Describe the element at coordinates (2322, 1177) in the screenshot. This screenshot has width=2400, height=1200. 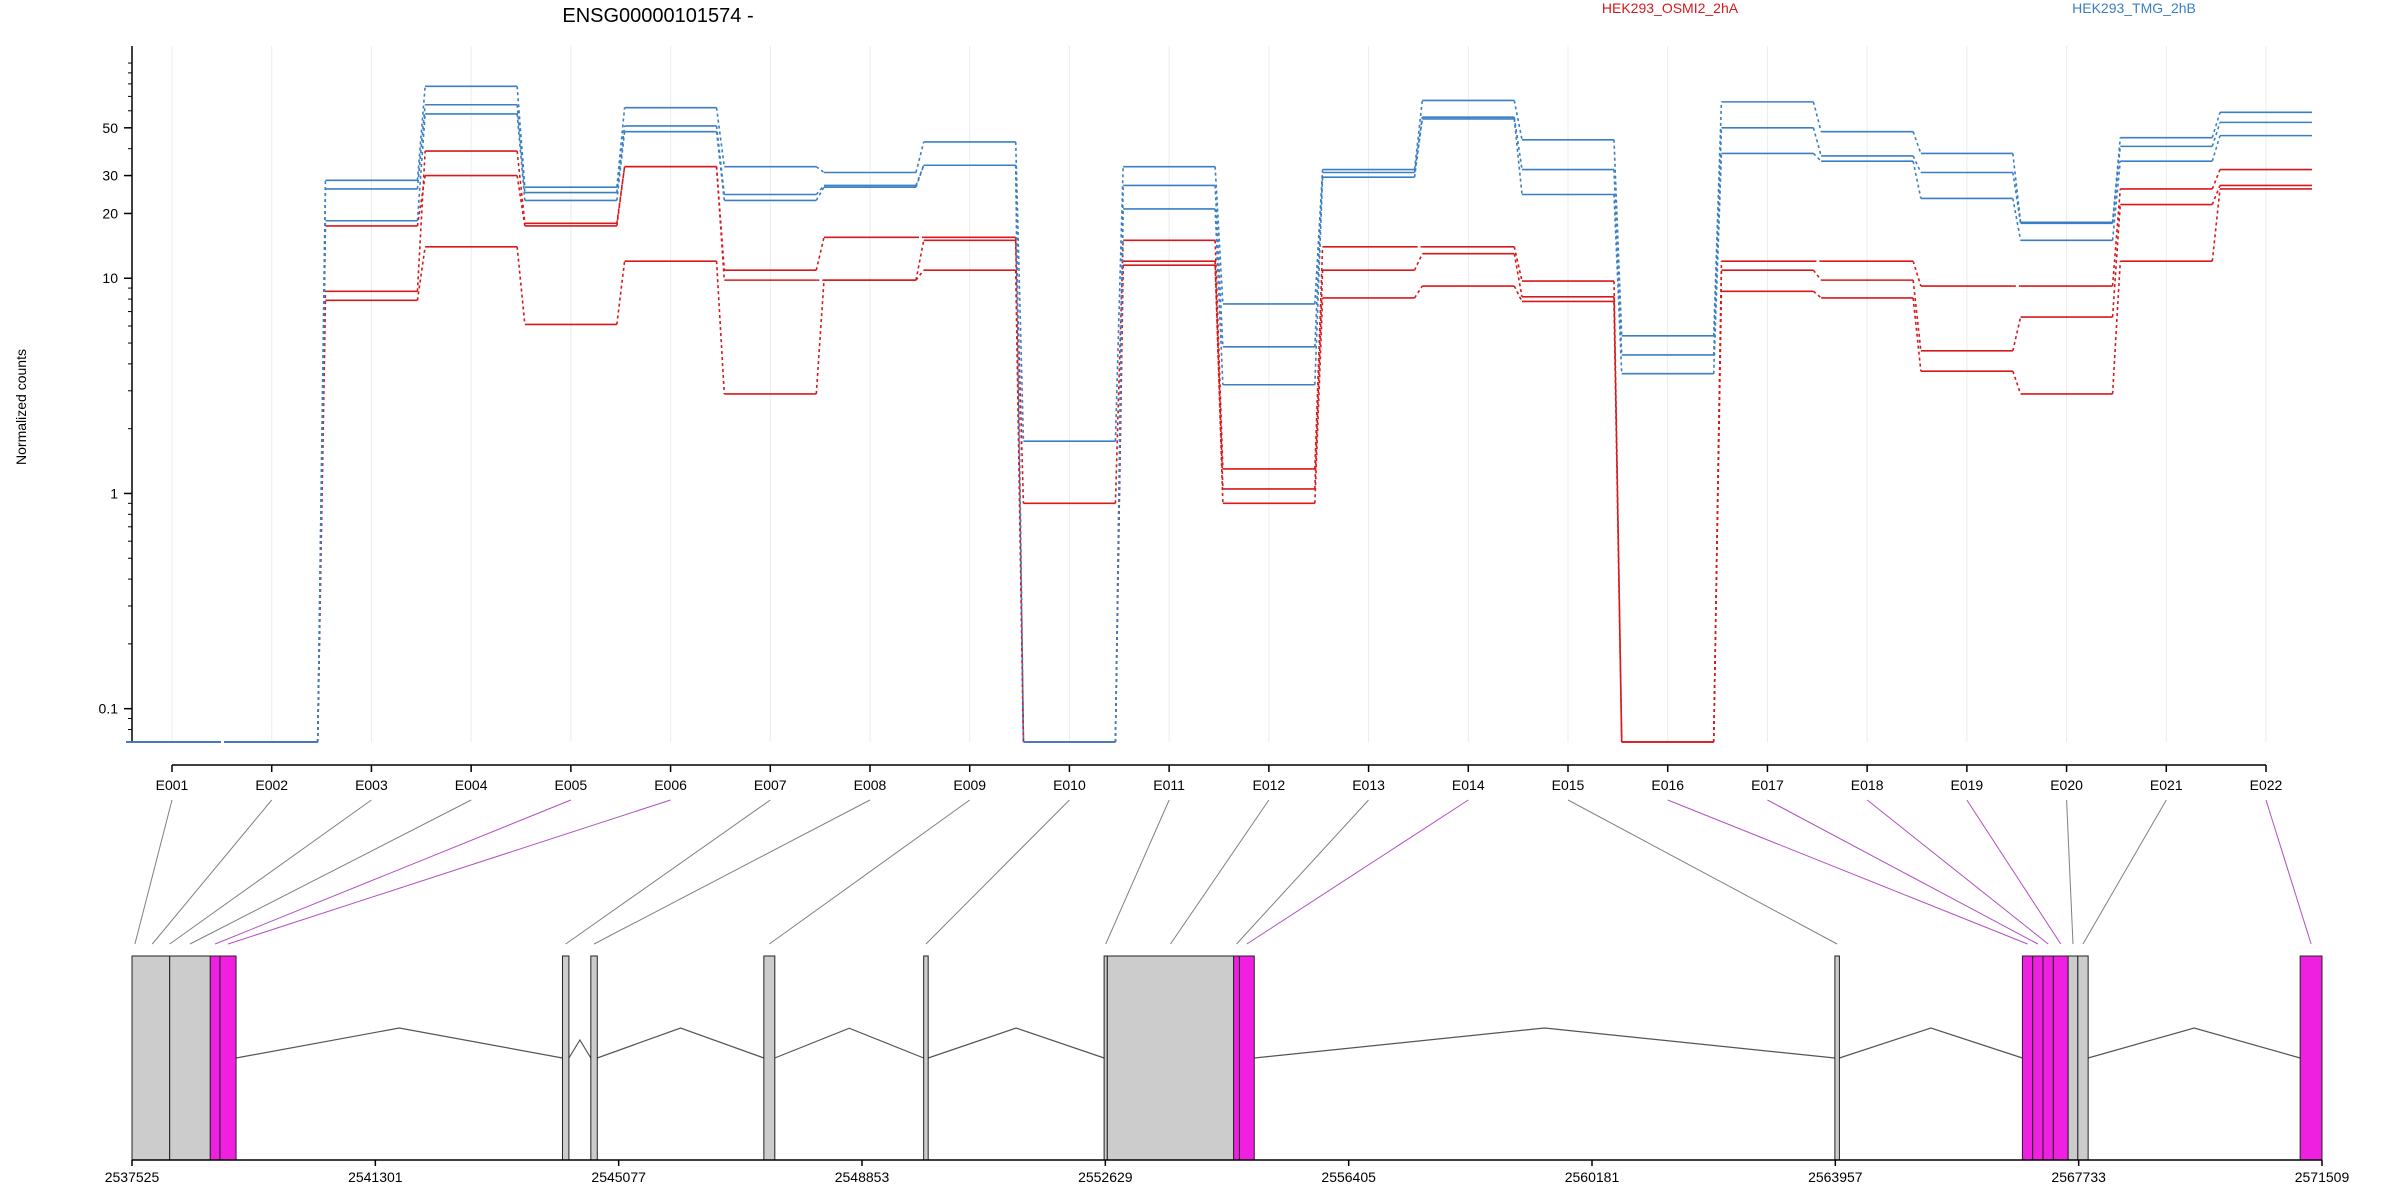
I see `genomic-tick-label-9: 2571509` at that location.